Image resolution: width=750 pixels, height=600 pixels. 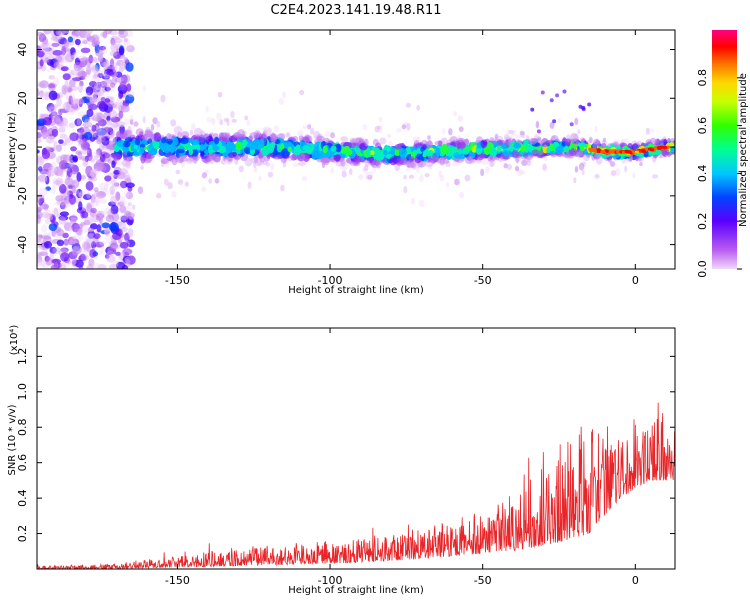 I want to click on spectrogram-xtick-label: -100, so click(x=330, y=280).